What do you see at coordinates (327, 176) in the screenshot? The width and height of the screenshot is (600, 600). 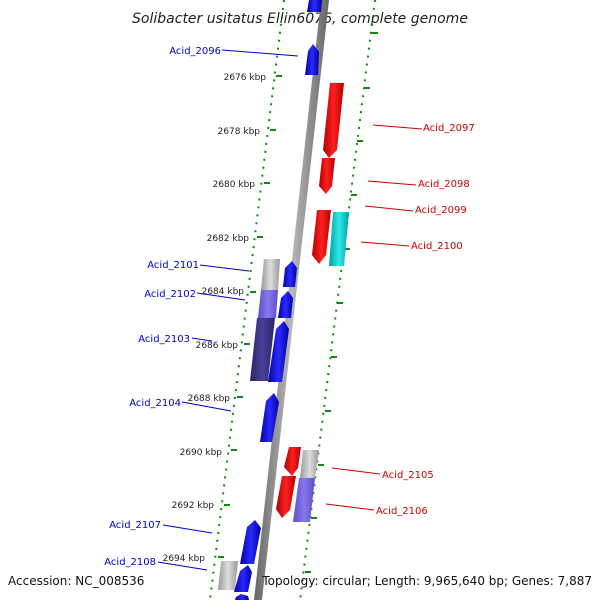 I see `gene-acid-2098` at bounding box center [327, 176].